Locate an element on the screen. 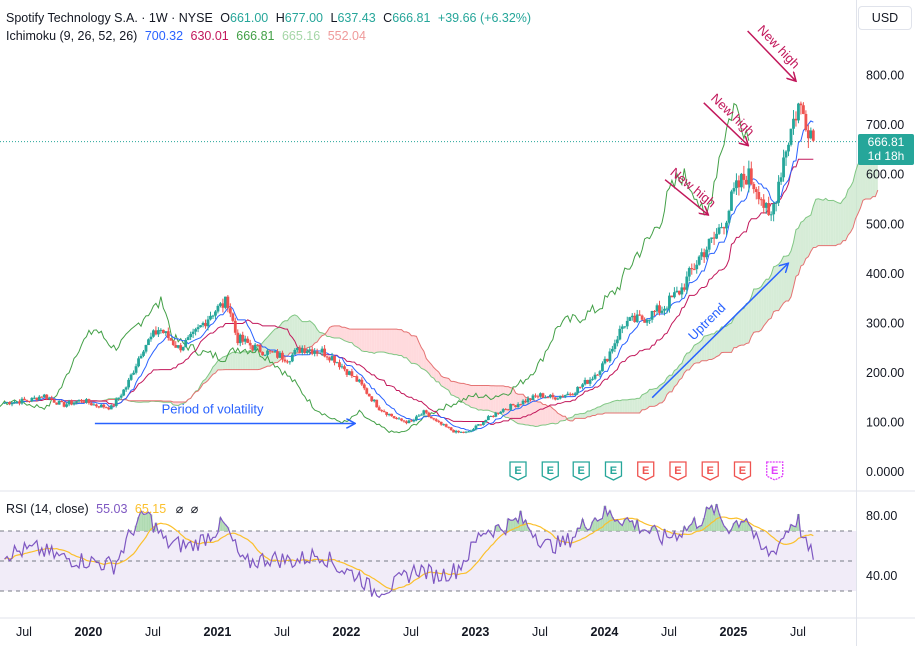 The height and width of the screenshot is (646, 915). earnings-badge-shape is located at coordinates (775, 471).